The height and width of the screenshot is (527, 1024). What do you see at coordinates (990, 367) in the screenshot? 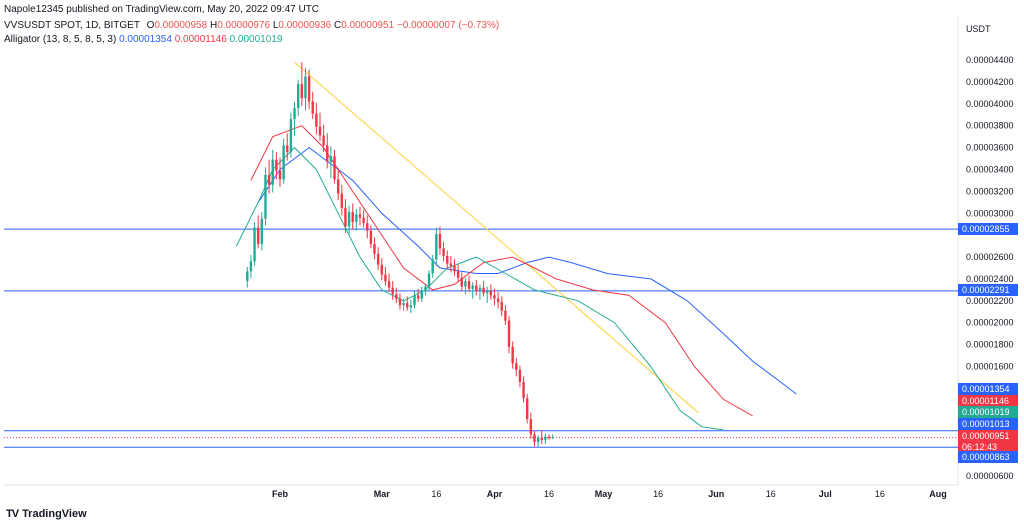
I see `y-tick-label: 0.00001600` at bounding box center [990, 367].